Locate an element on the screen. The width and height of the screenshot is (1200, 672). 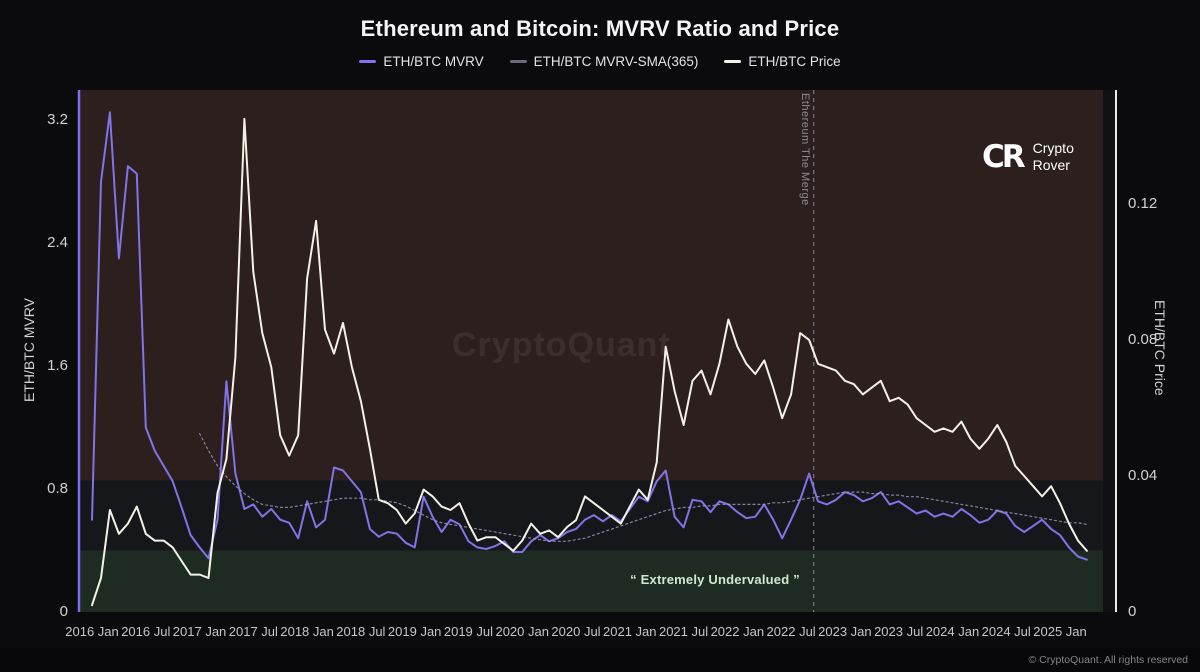
x-axis-tick-label: 2024 Jul is located at coordinates (1006, 631).